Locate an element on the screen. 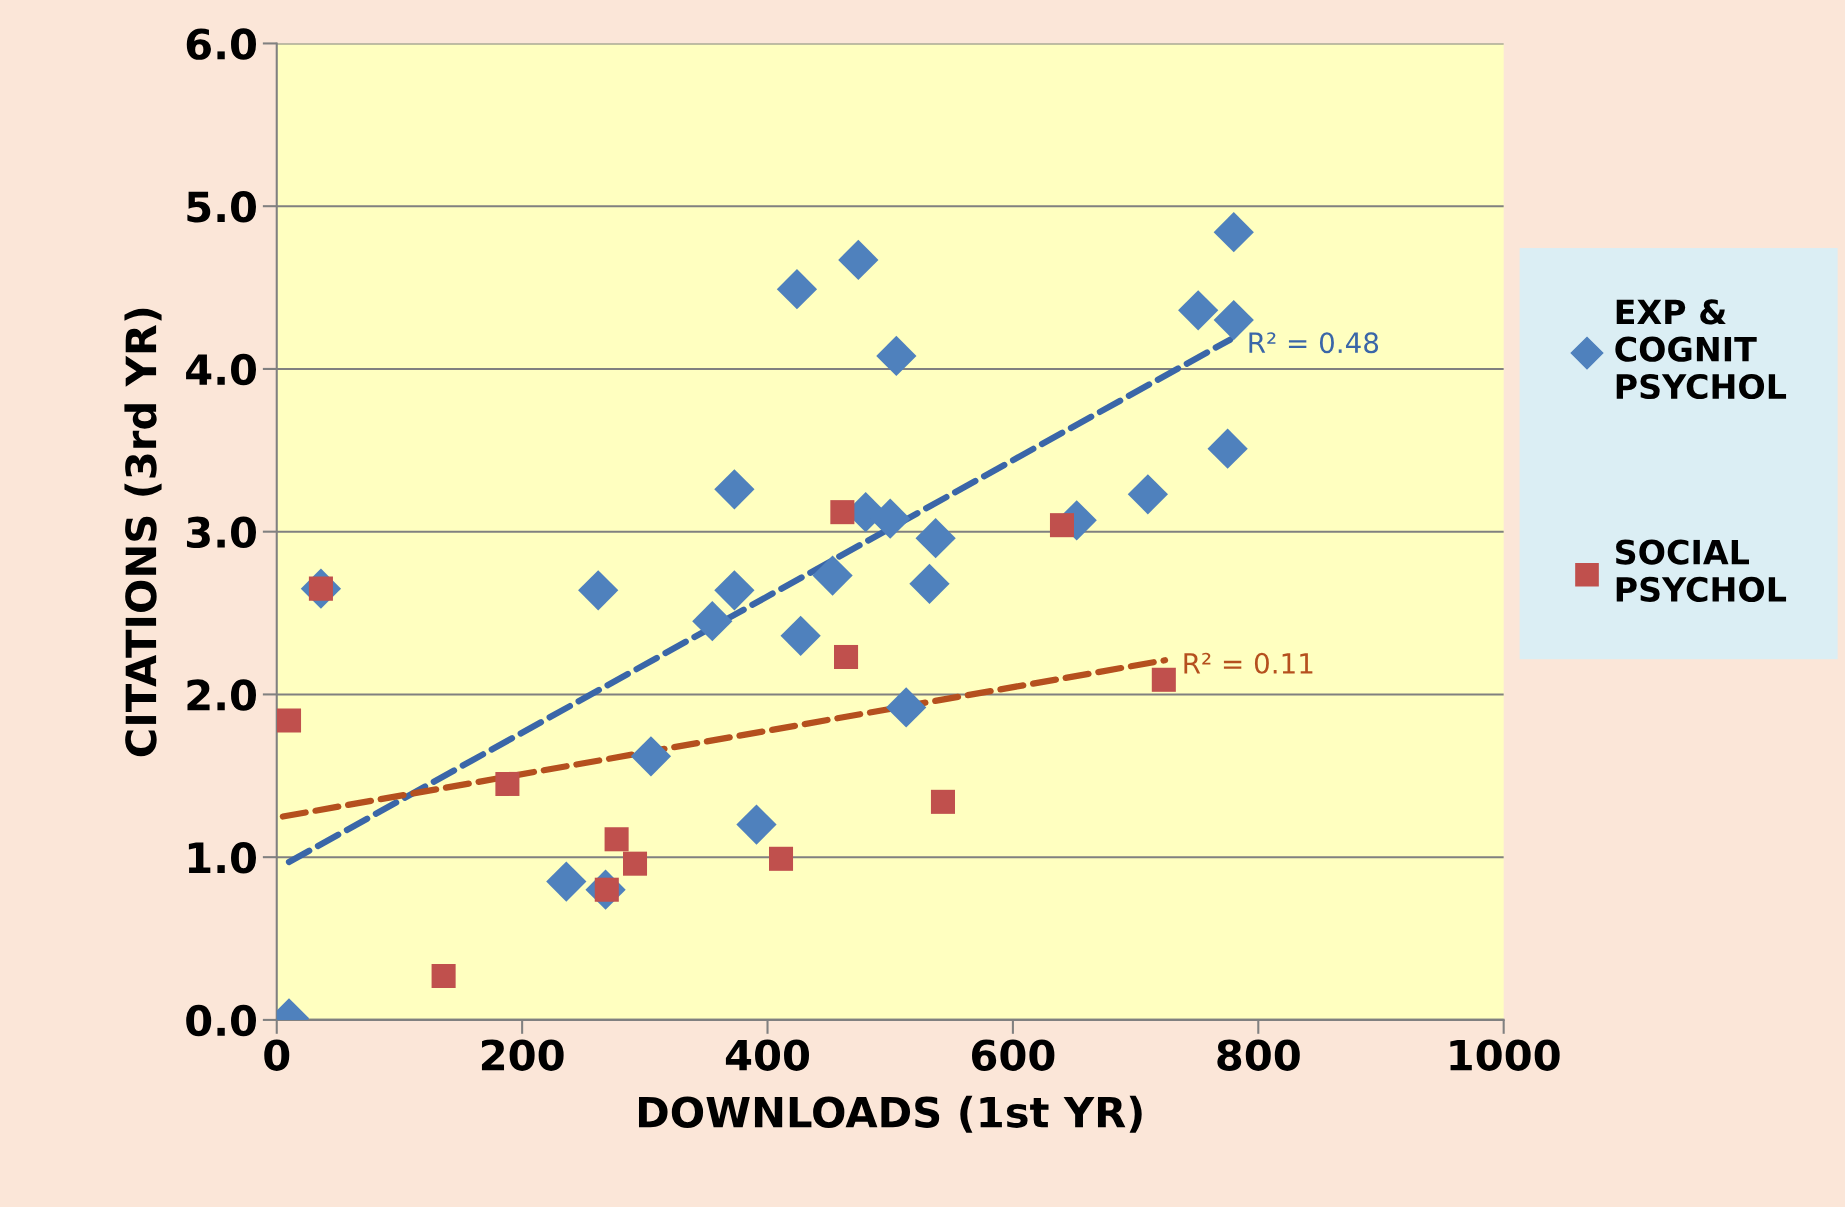 This screenshot has width=1845, height=1207. y-tick-label: 1.0 is located at coordinates (222, 858).